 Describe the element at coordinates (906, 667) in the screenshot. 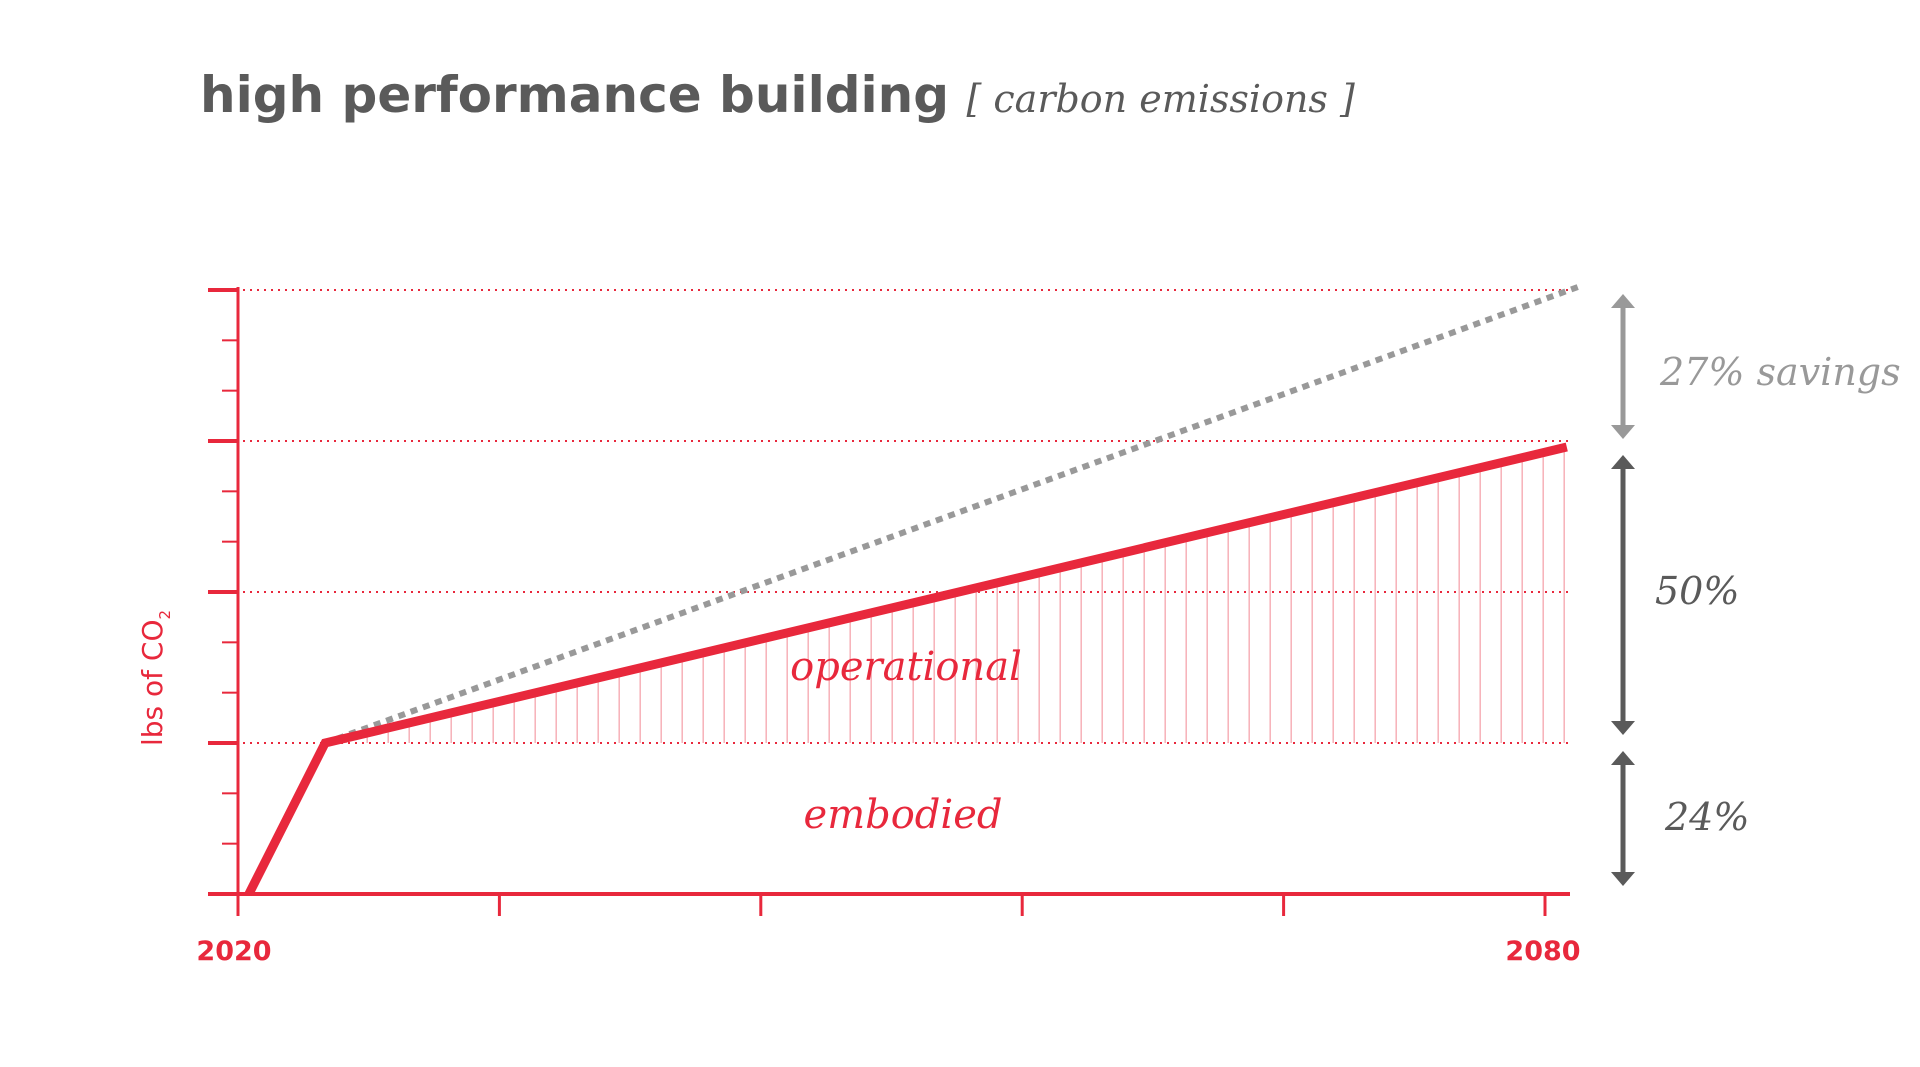

I see `region-label-operational: operational` at that location.